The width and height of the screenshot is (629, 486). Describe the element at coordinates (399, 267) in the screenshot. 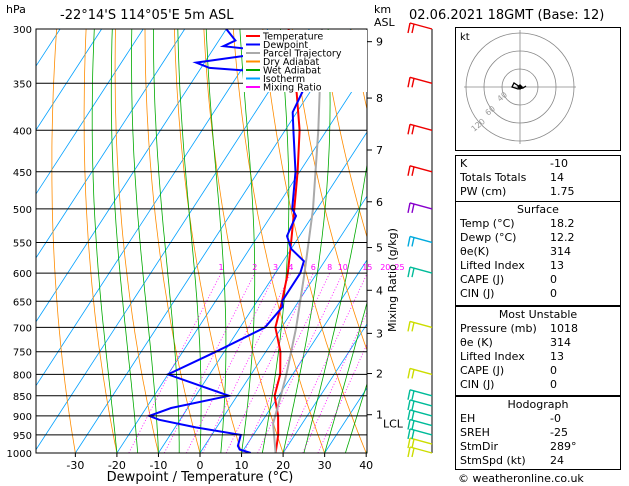

I see `mixing-ratio-label: 25` at that location.